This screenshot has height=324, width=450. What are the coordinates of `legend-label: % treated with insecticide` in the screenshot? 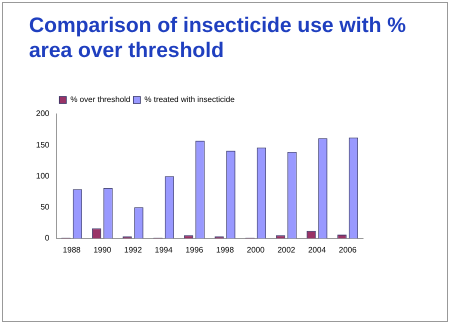 It's located at (190, 99).